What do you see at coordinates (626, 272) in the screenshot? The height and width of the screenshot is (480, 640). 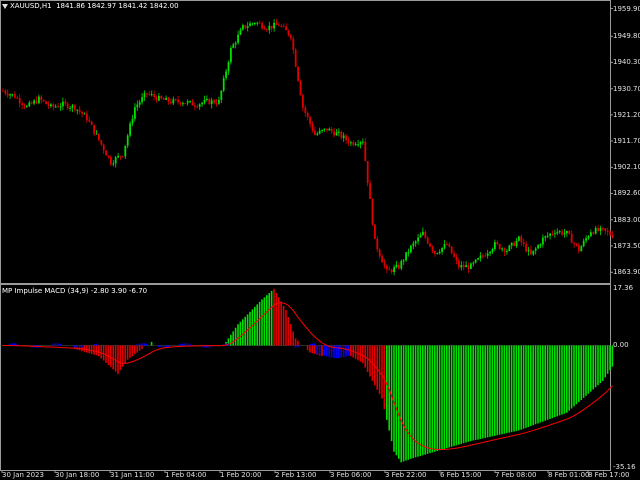 I see `price-tick-label: 1863.90` at bounding box center [626, 272].